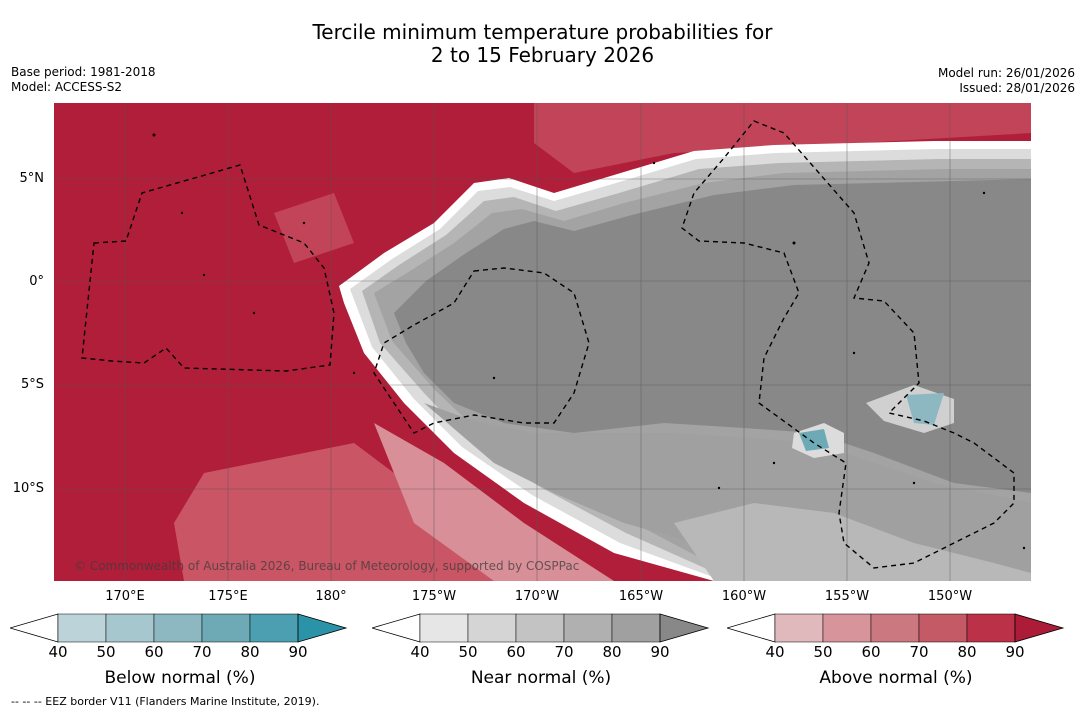 The width and height of the screenshot is (1085, 713). I want to click on lon-label-170e: 170°E, so click(125, 596).